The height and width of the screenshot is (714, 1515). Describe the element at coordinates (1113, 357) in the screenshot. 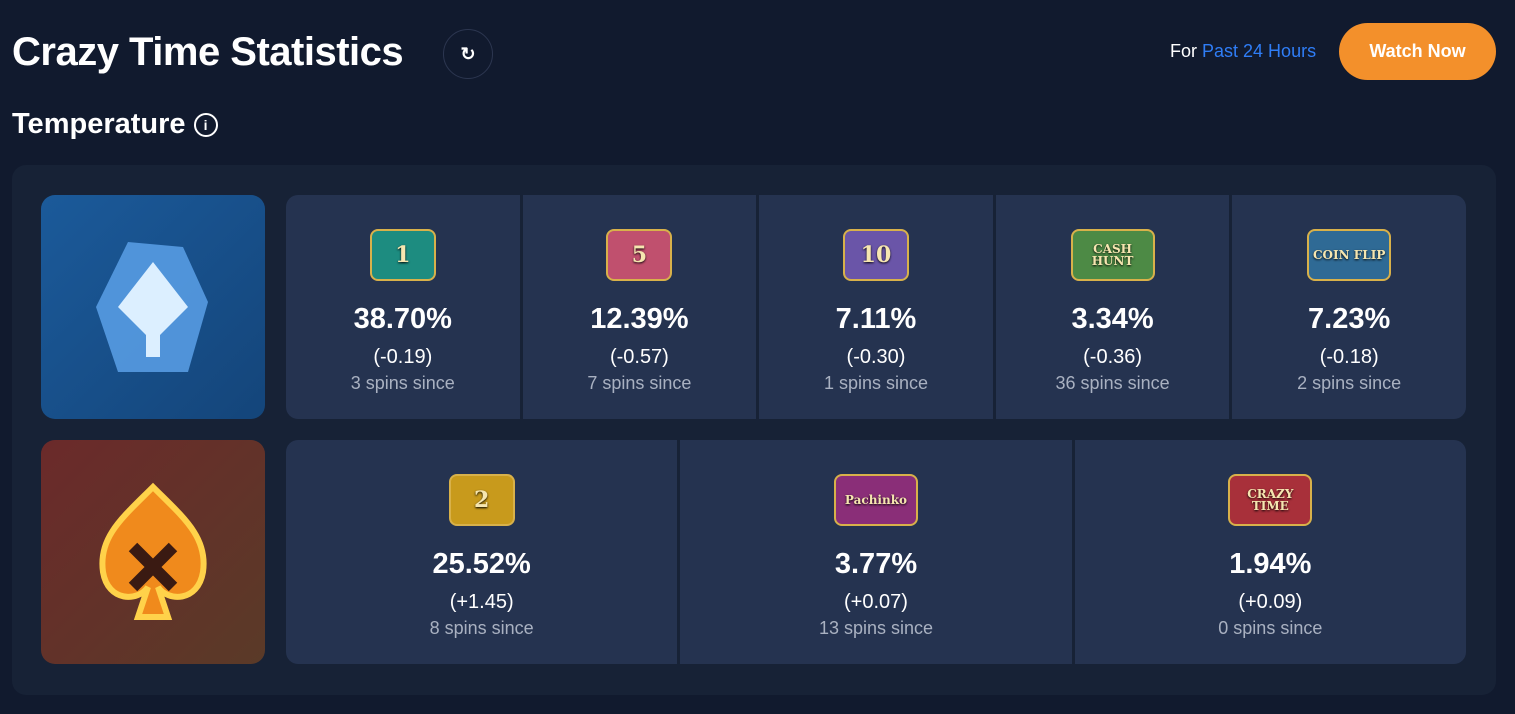

I see `segment-change: (-0.36)` at that location.